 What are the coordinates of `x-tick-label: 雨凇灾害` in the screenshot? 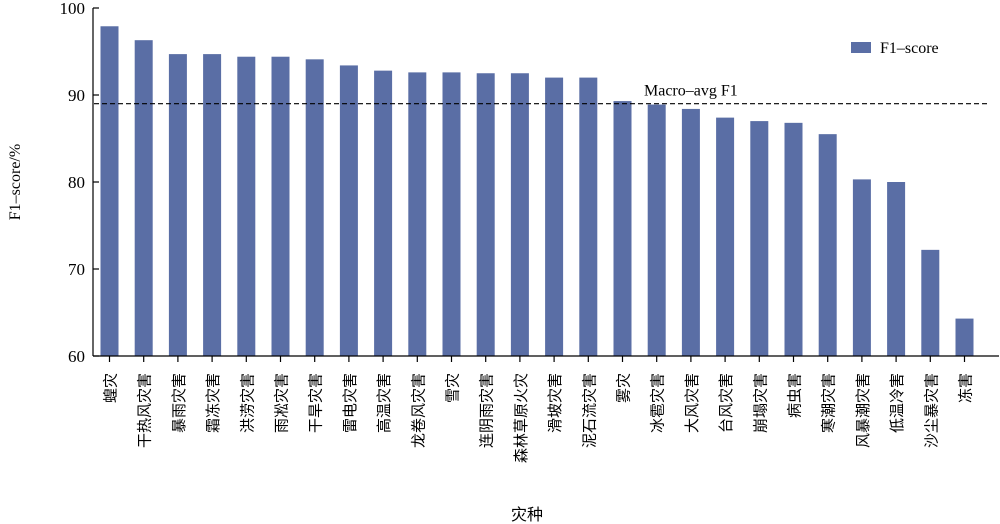 It's located at (282, 403).